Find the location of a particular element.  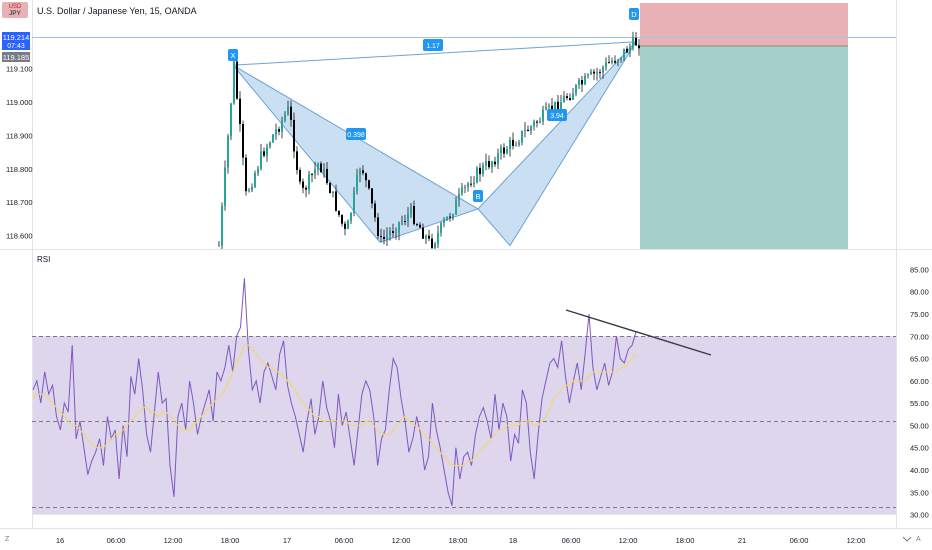

rsi-ma-line is located at coordinates (334, 405).